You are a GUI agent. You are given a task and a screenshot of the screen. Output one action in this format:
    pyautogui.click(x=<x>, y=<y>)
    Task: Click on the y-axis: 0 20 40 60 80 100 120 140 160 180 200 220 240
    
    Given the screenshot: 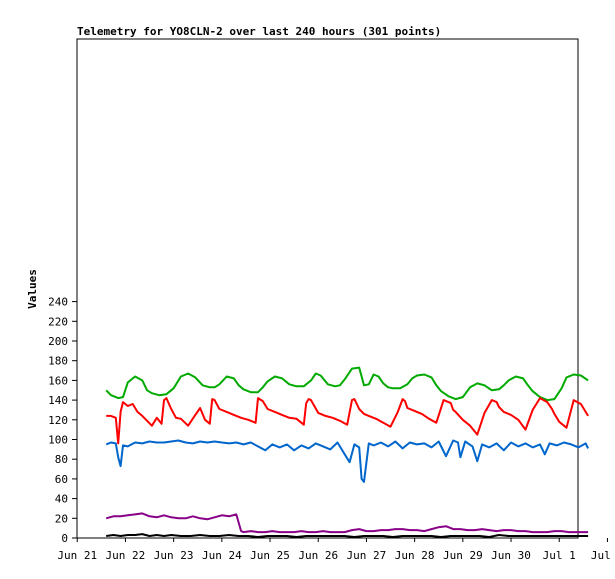 What is the action you would take?
    pyautogui.click(x=62, y=420)
    